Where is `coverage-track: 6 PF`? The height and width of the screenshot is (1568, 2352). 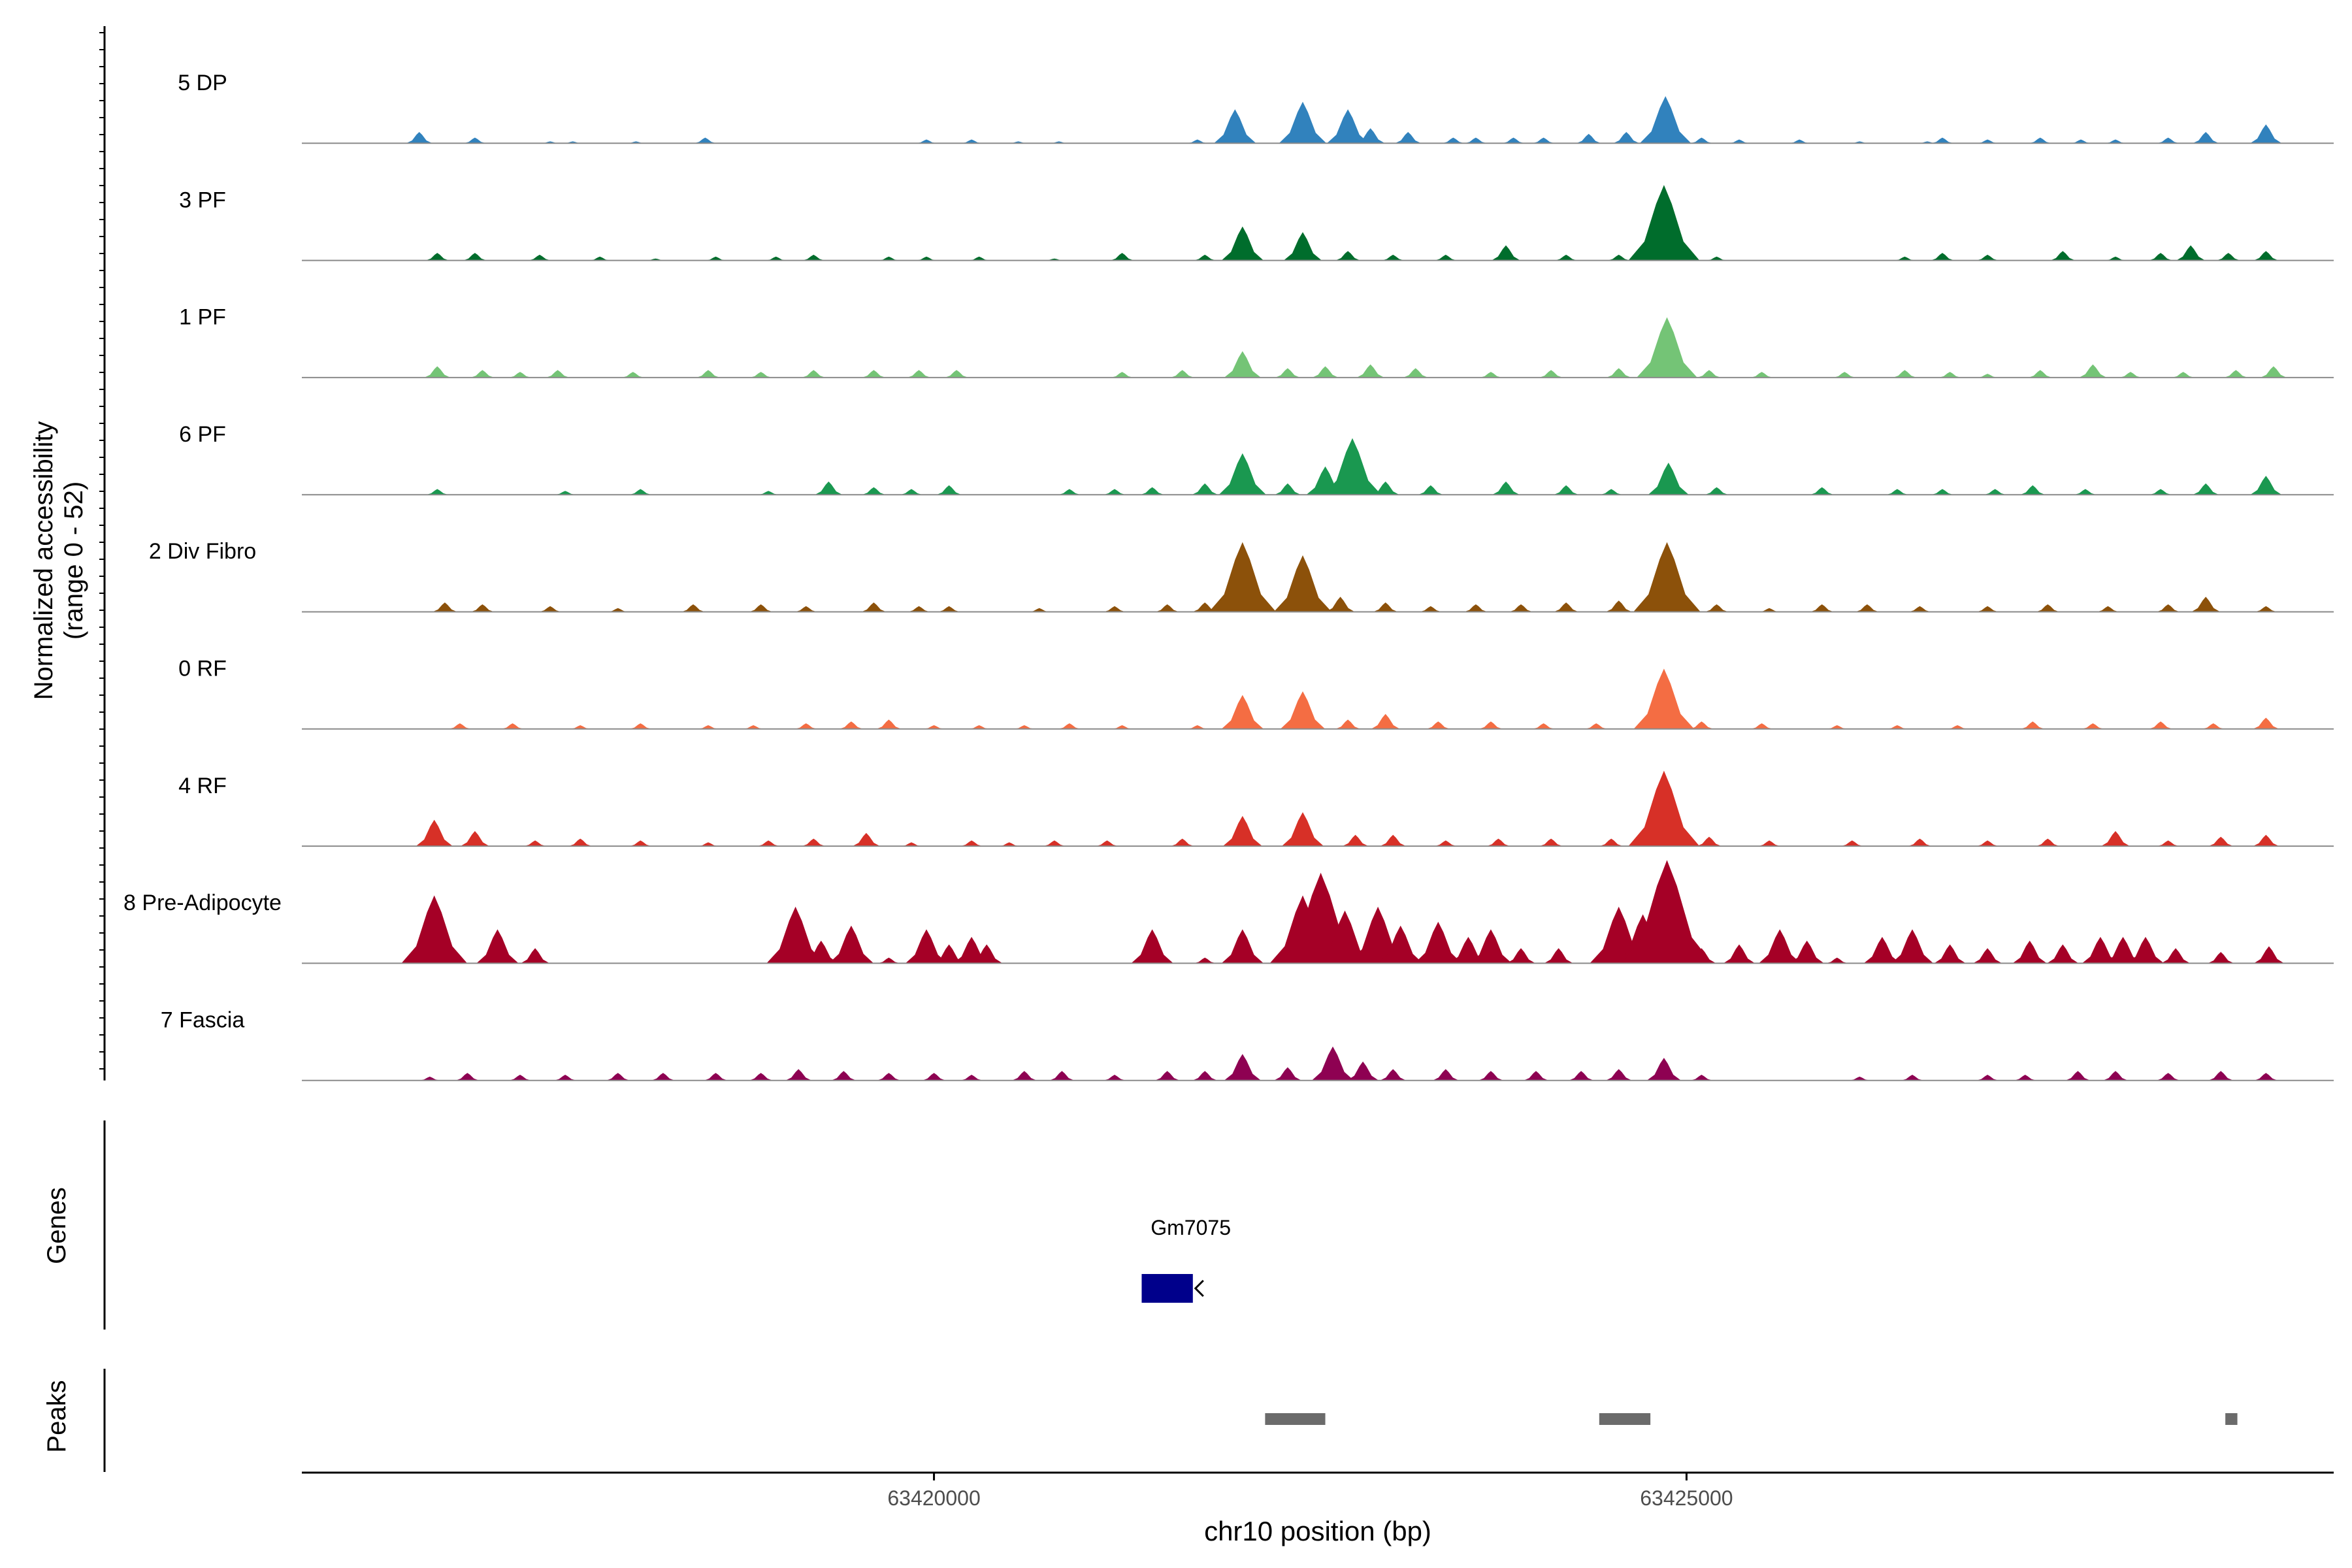 coverage-track: 6 PF is located at coordinates (1256, 459).